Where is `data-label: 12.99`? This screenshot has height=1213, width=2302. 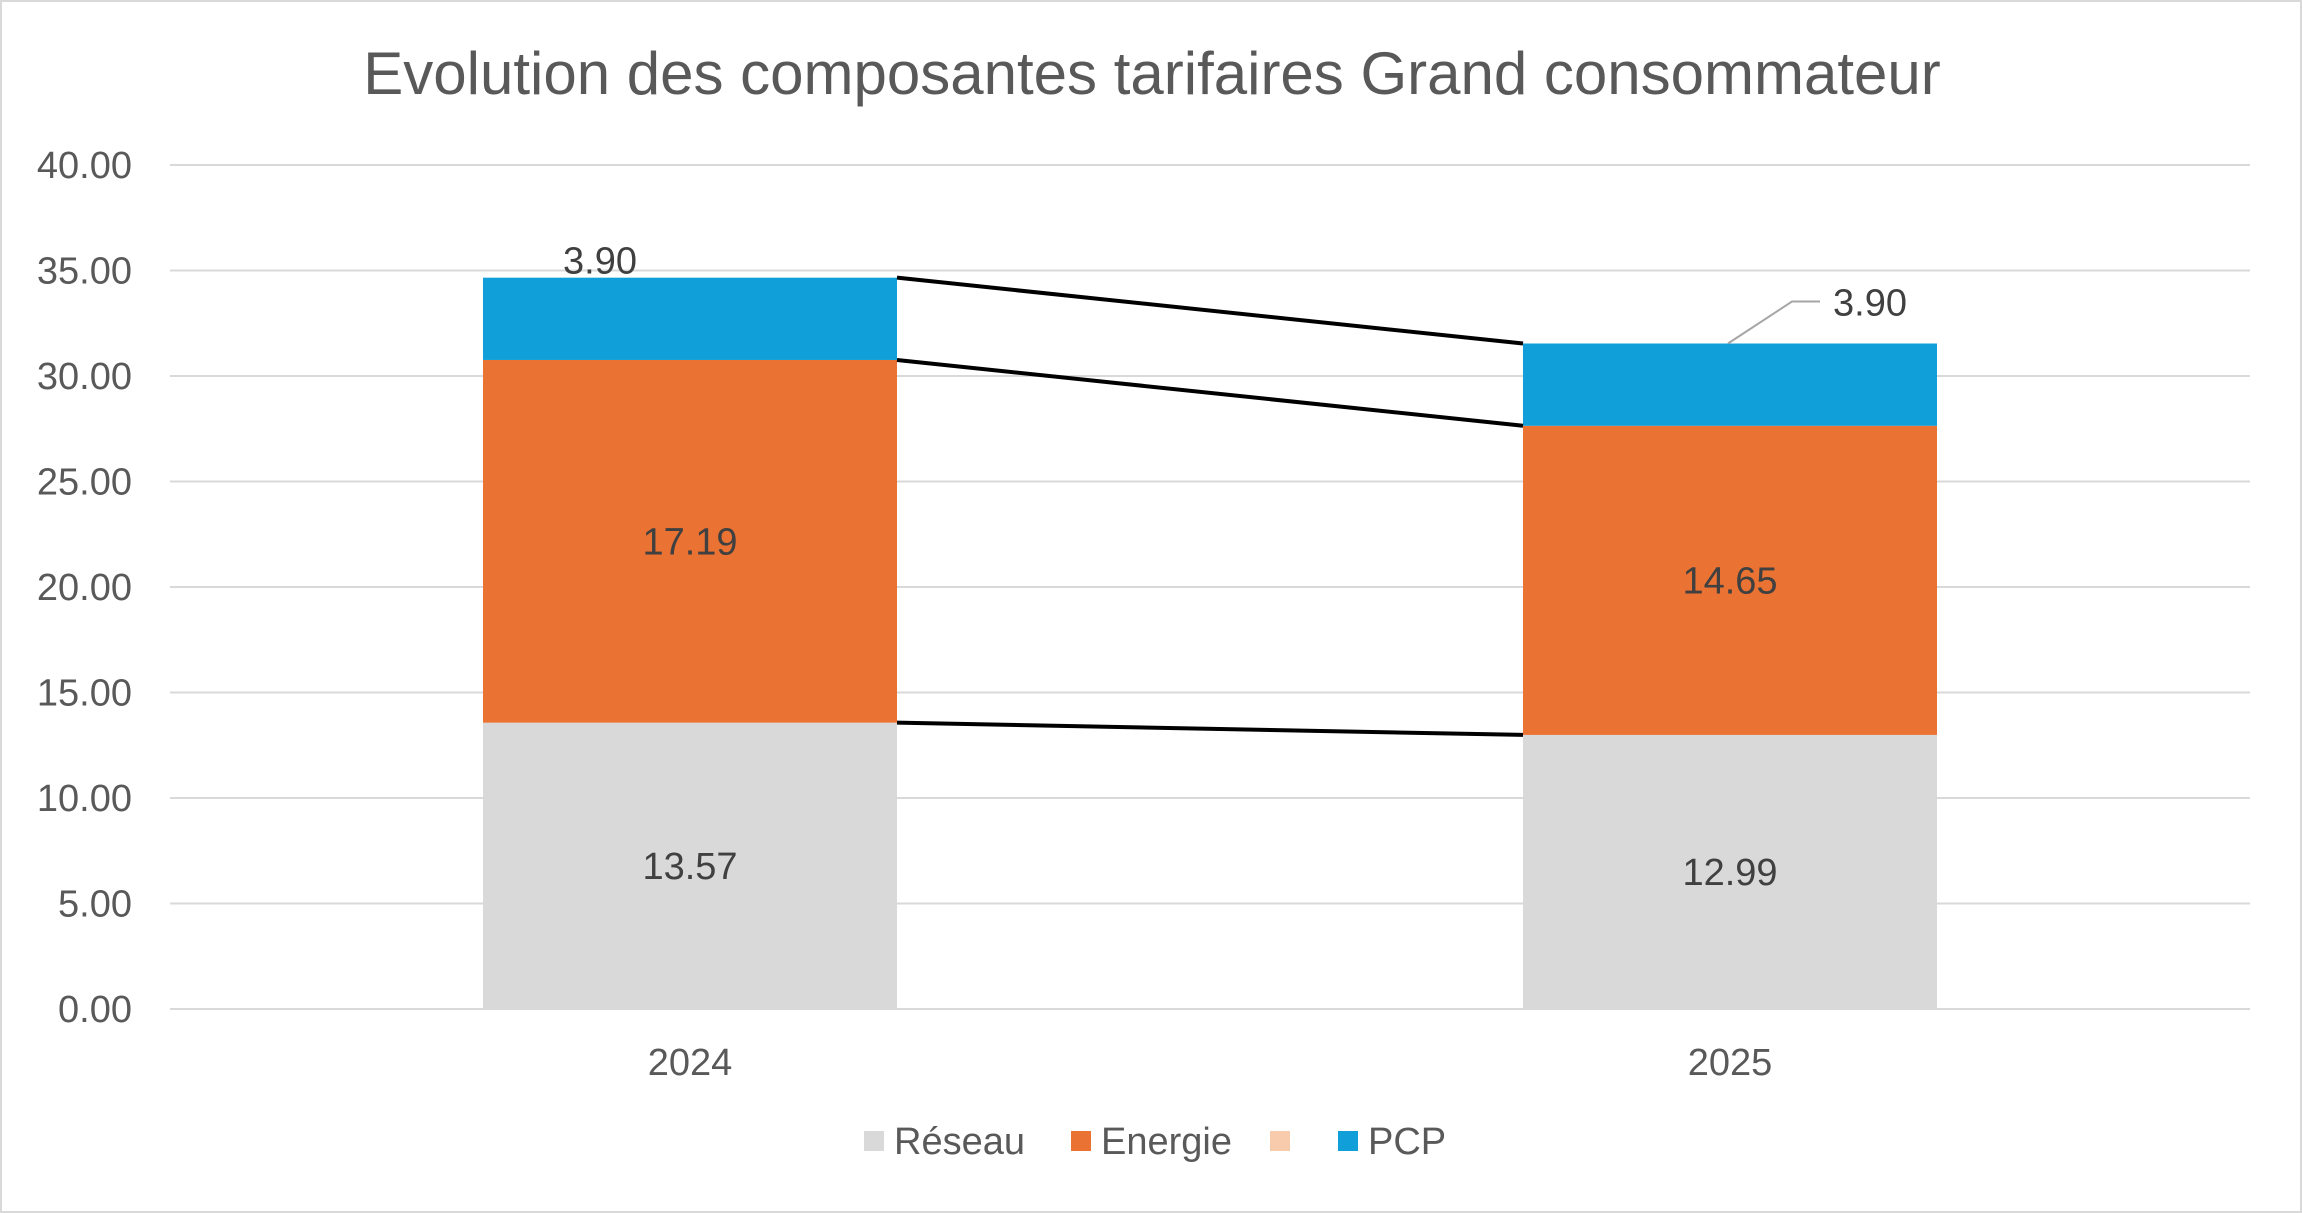 data-label: 12.99 is located at coordinates (1729, 873).